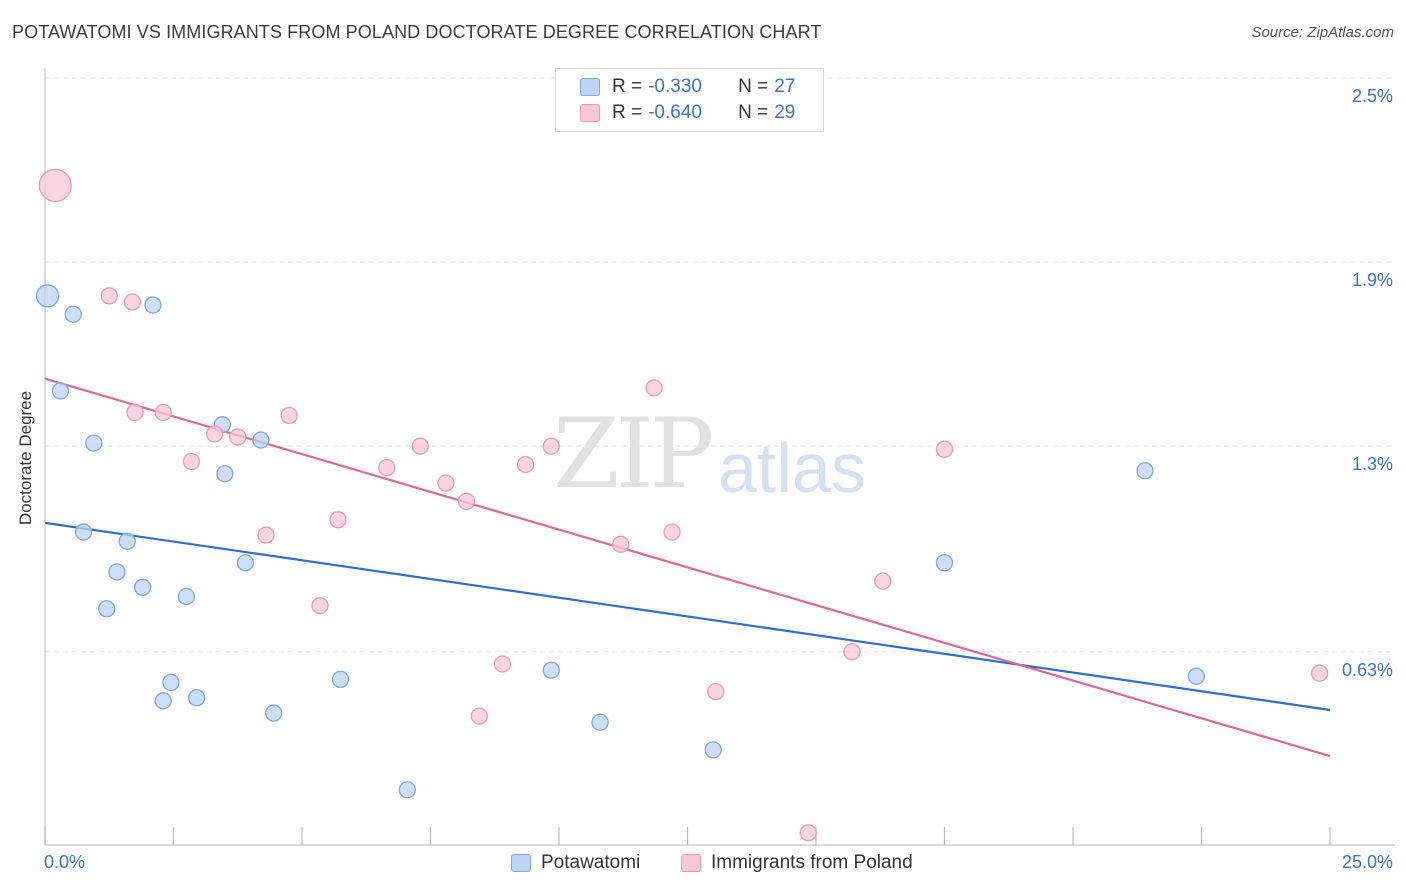  I want to click on series-legend-poland: Immigrants from Poland, so click(797, 863).